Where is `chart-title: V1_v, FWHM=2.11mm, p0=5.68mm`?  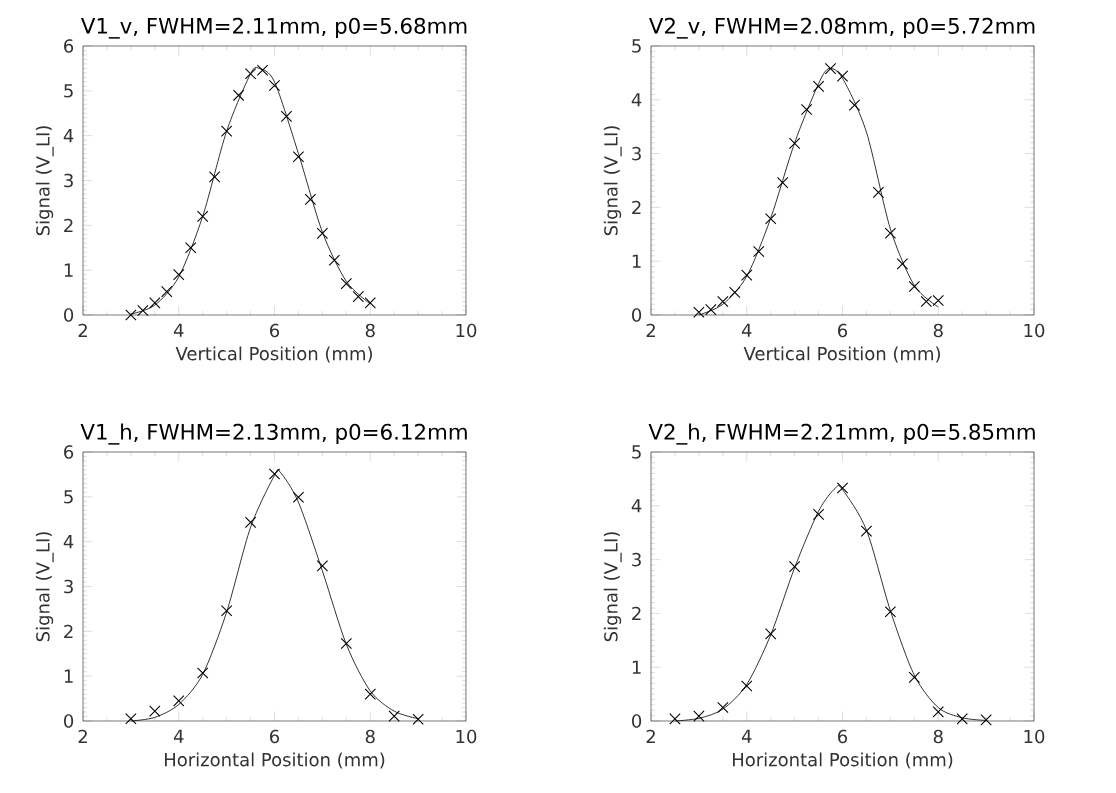 chart-title: V1_v, FWHM=2.11mm, p0=5.68mm is located at coordinates (273, 28).